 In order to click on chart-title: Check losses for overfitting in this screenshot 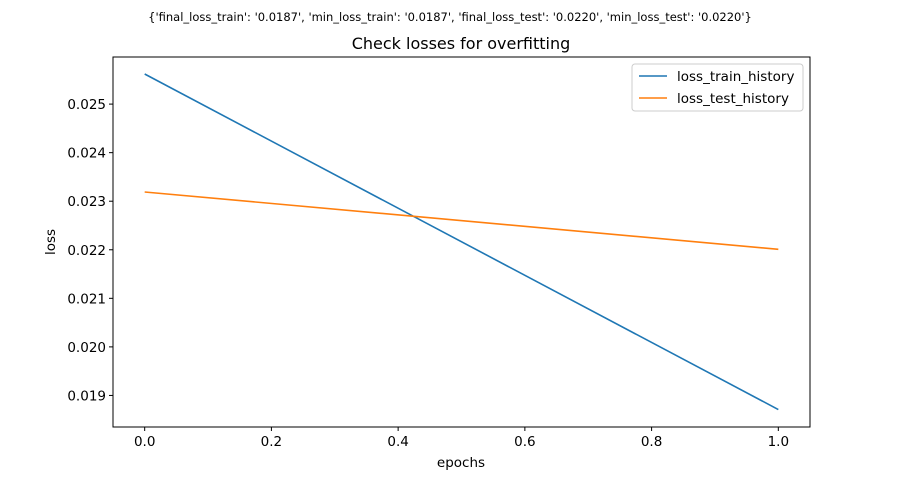, I will do `click(461, 43)`.